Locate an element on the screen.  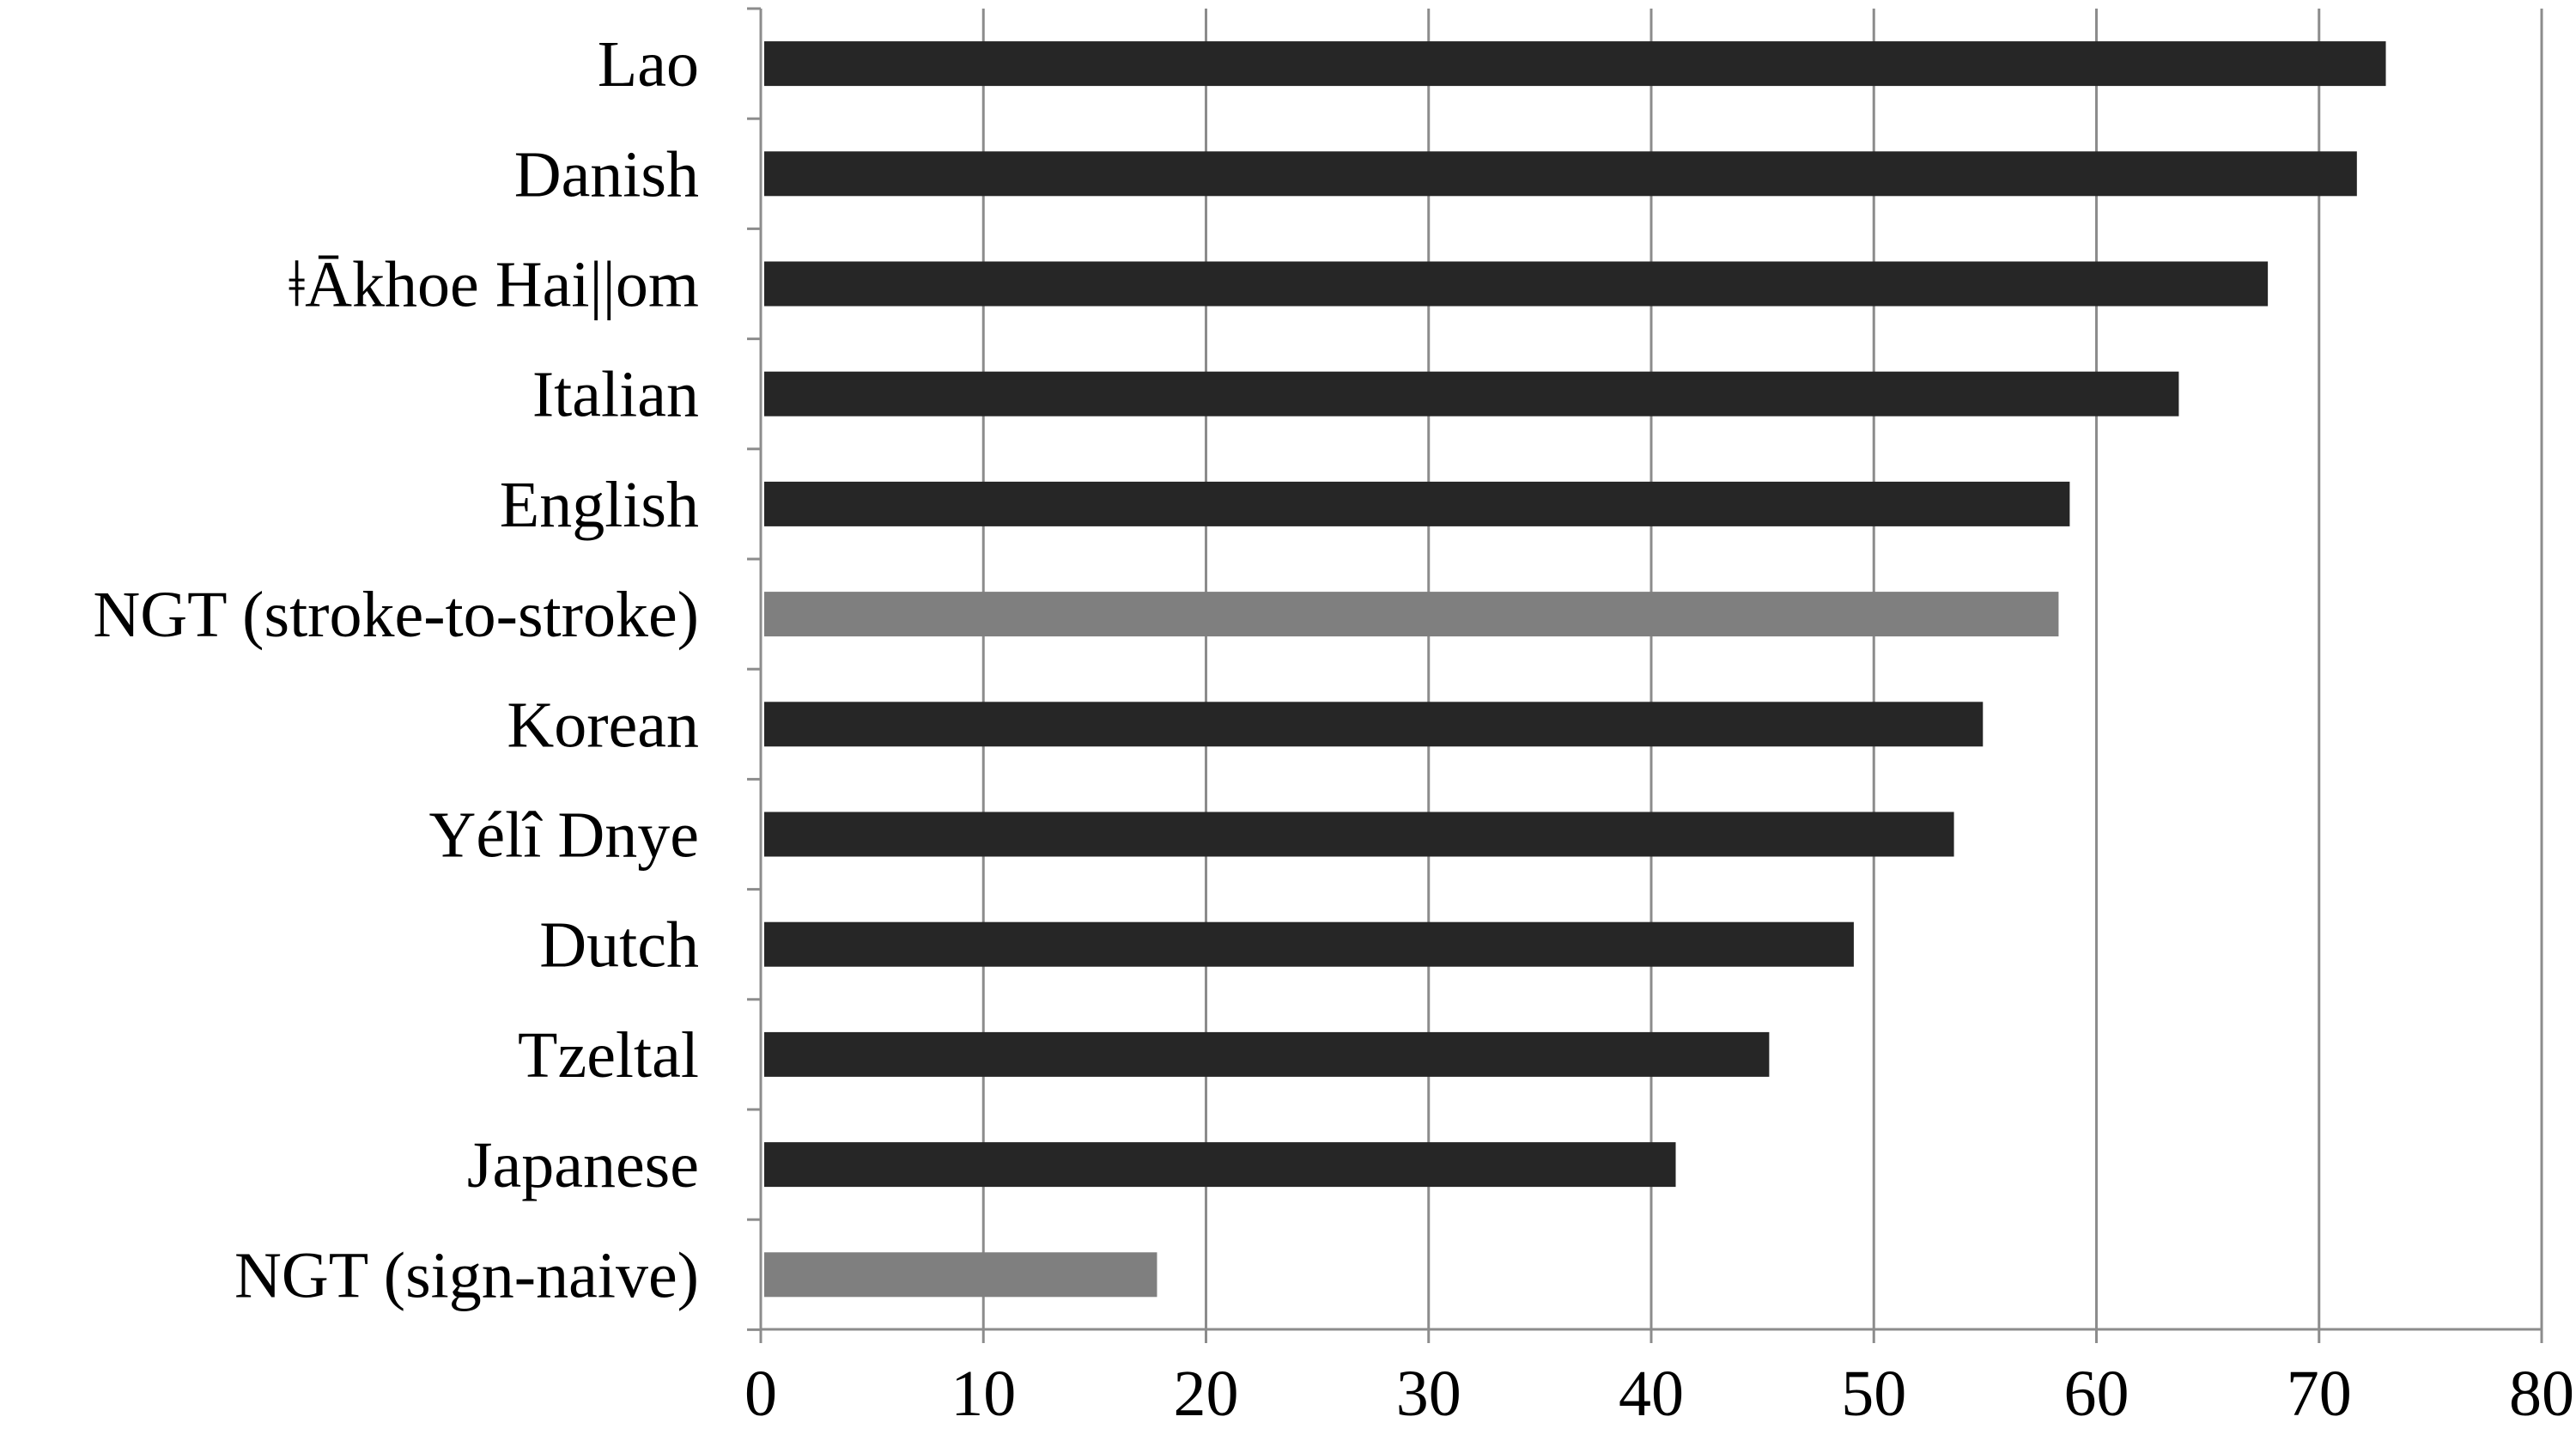
x-tick-labels: 0 10 20 30 40 50 60 70 80 is located at coordinates (1659, 1394).